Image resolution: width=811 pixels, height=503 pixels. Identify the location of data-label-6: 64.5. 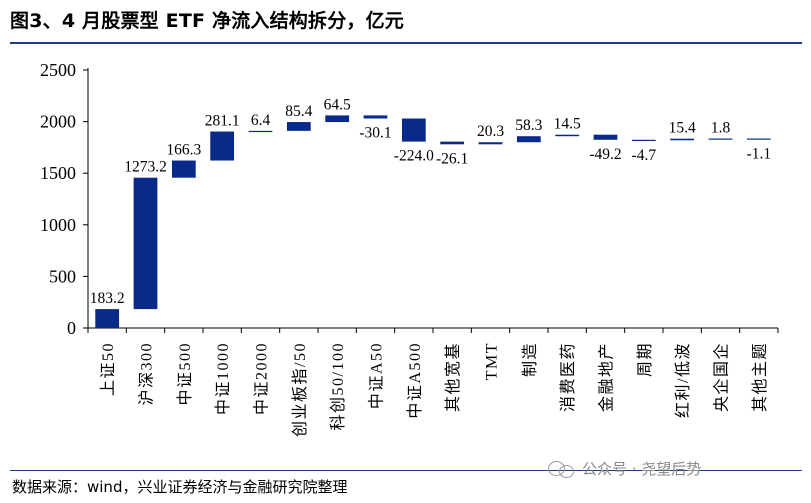
(337, 104).